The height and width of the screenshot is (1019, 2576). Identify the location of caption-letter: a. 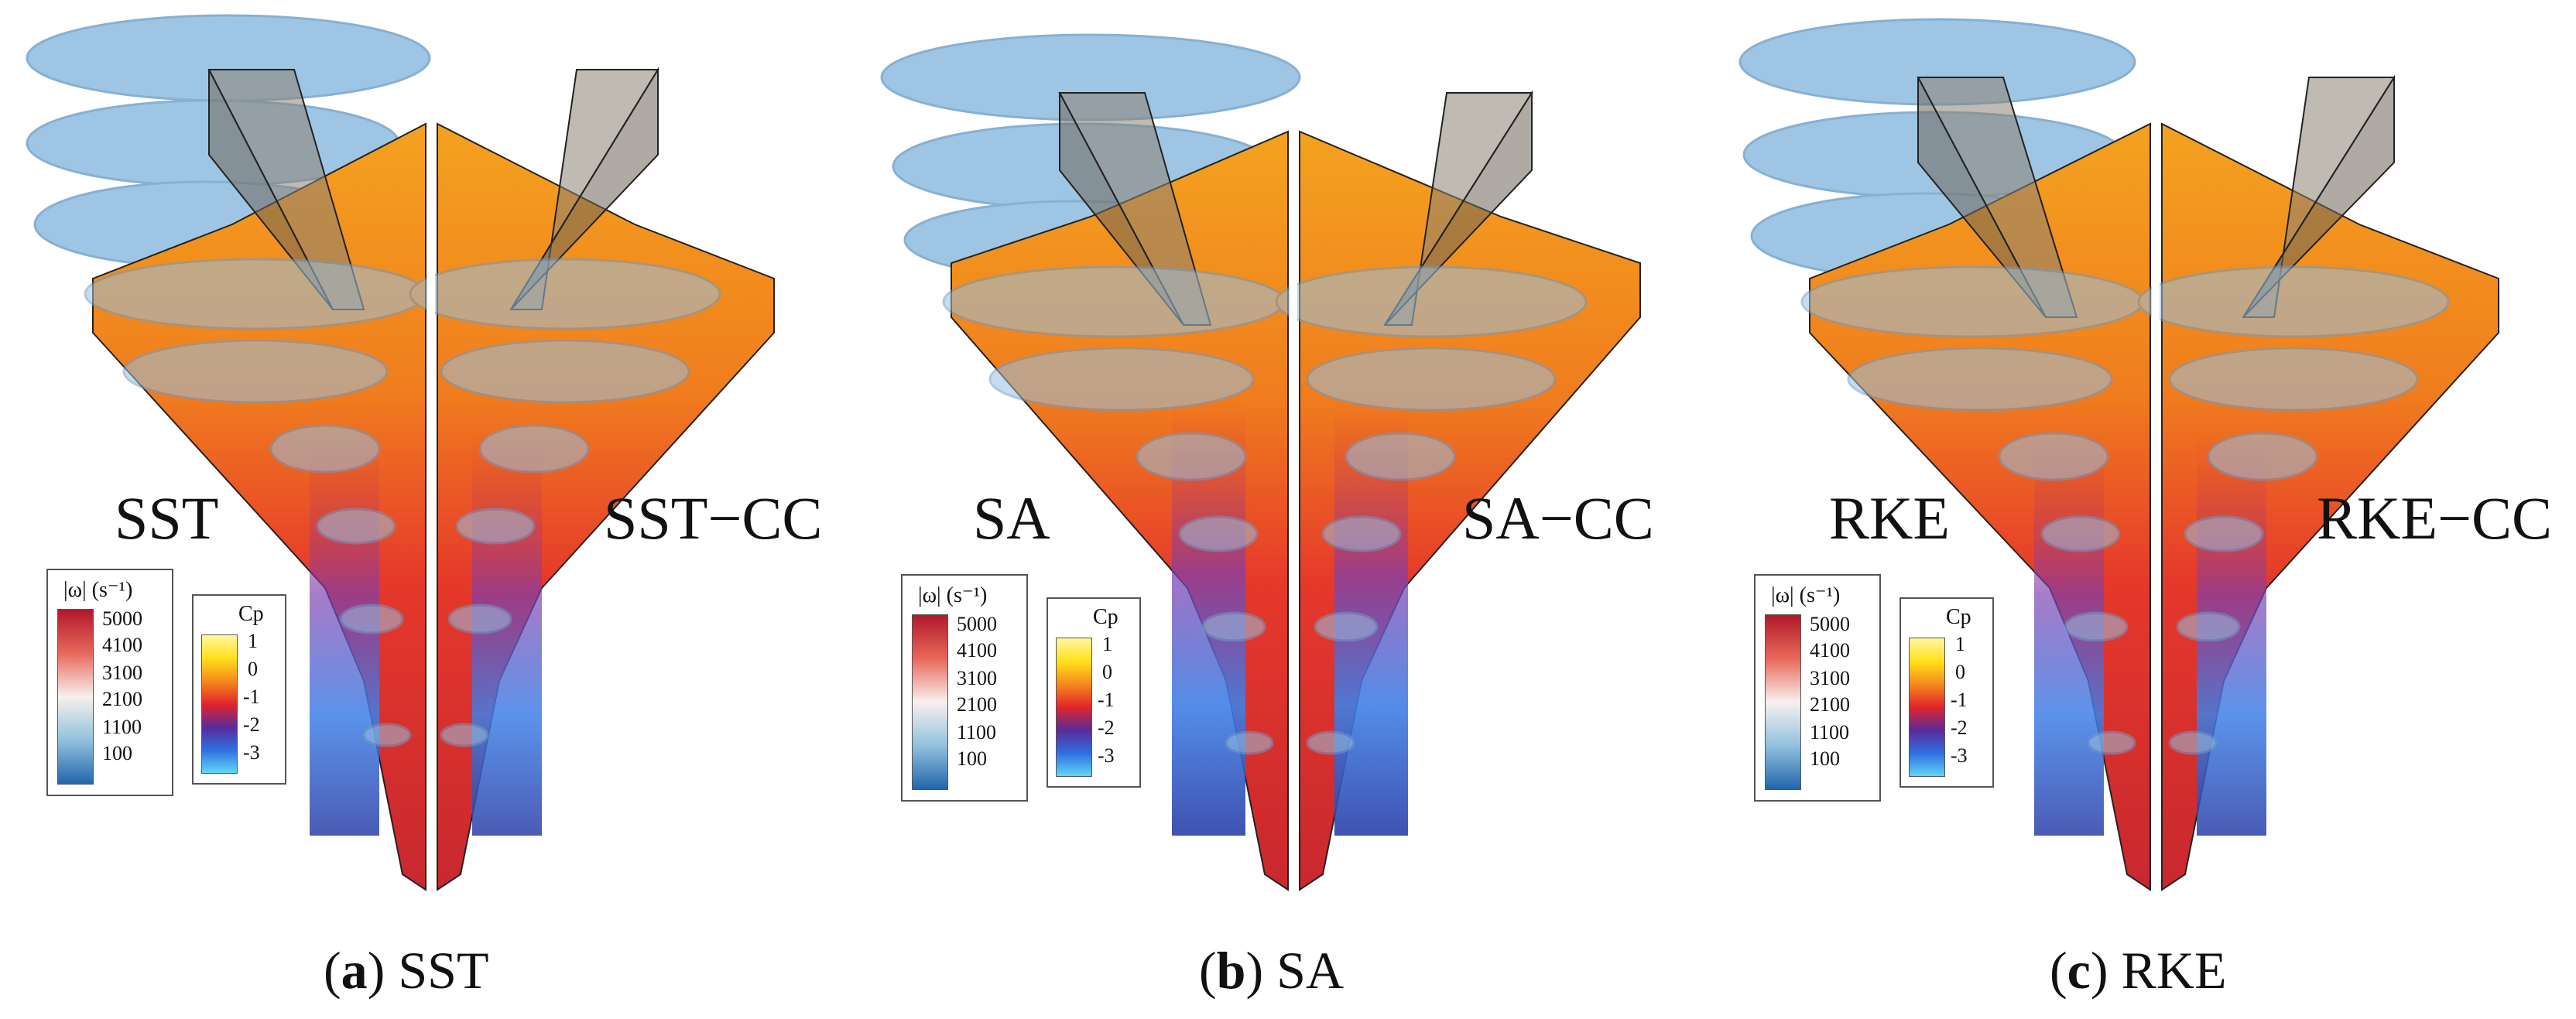
(355, 971).